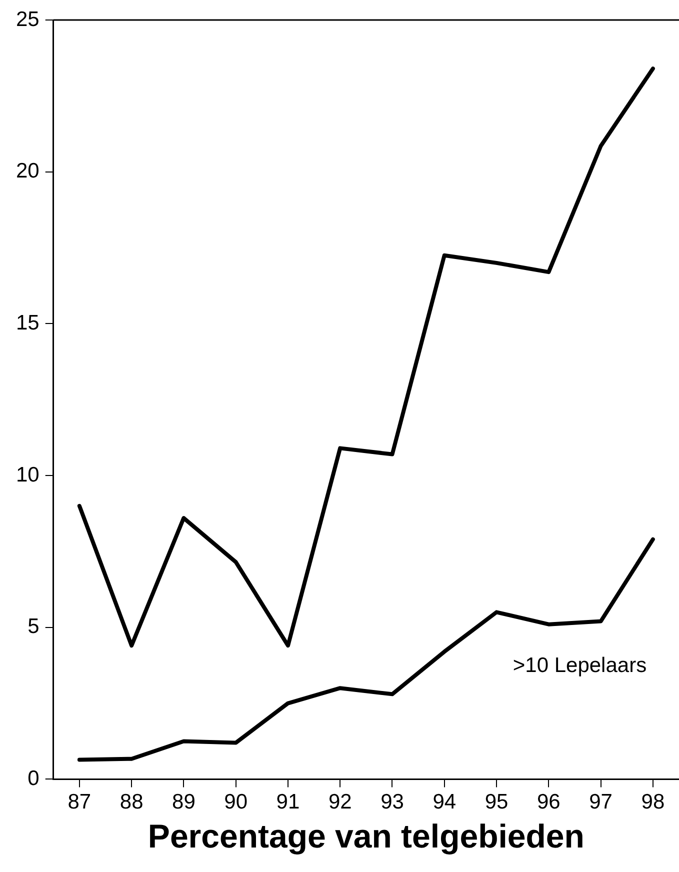 Image resolution: width=679 pixels, height=872 pixels. Describe the element at coordinates (132, 802) in the screenshot. I see `x-tick-label: 88` at that location.